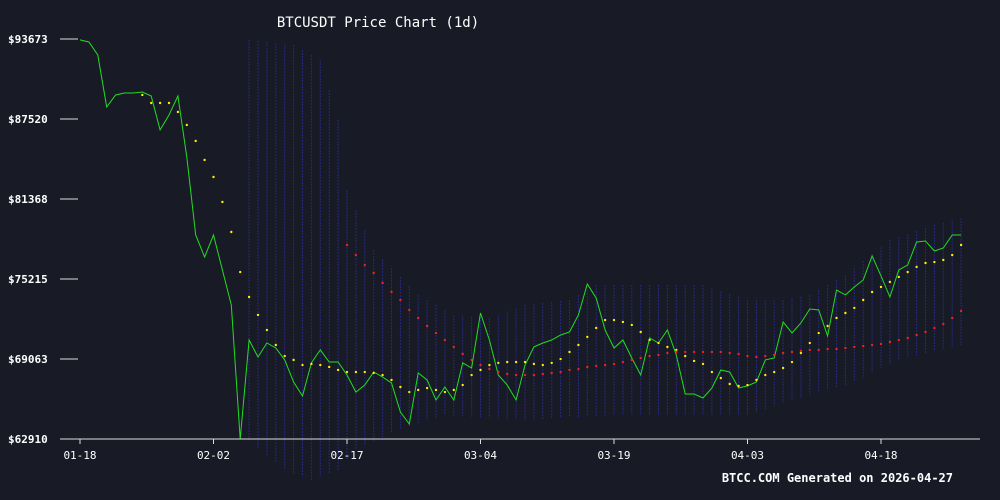 This screenshot has height=500, width=1000. What do you see at coordinates (378, 23) in the screenshot?
I see `chart-title: BTCUSDT Price Chart (1d)` at bounding box center [378, 23].